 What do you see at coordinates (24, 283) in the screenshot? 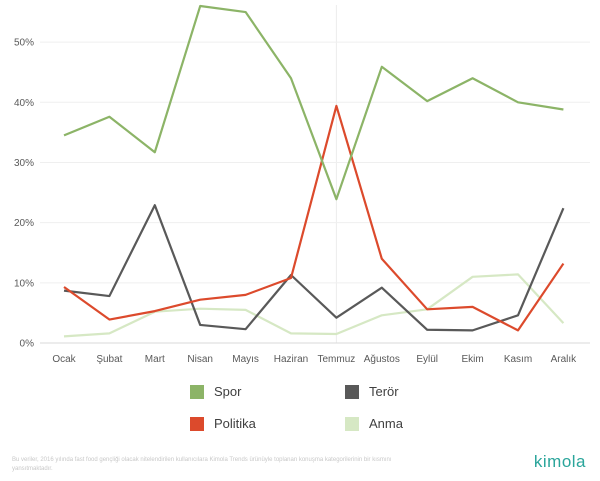
I see `y-tick-label: 10%` at bounding box center [24, 283].